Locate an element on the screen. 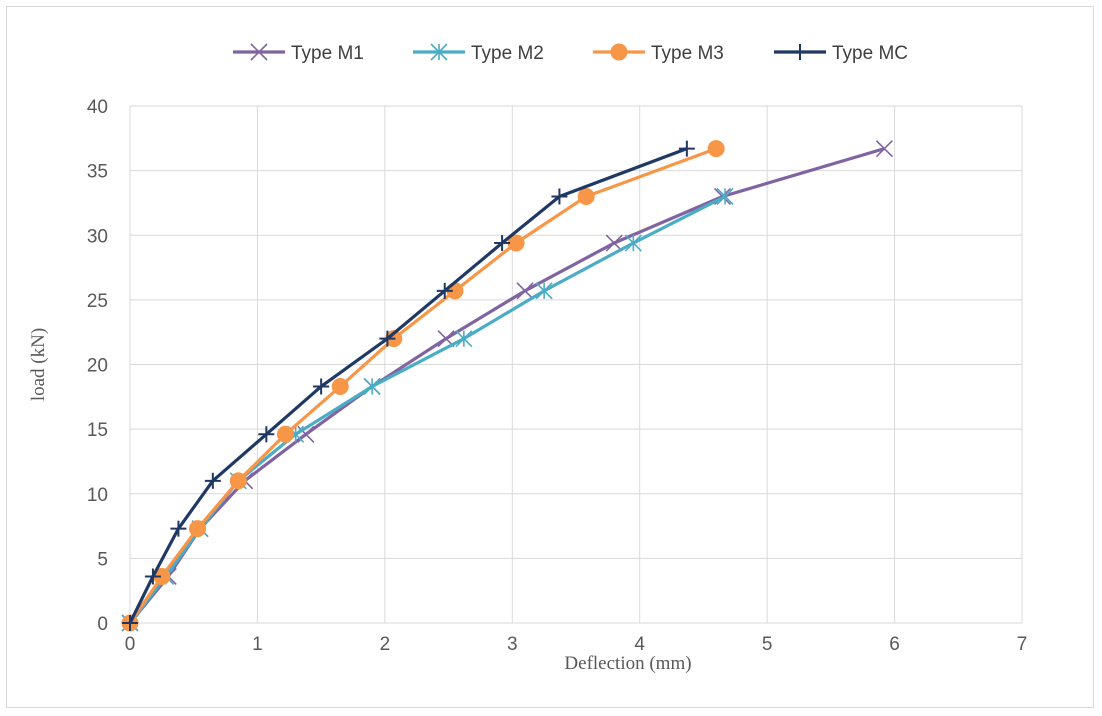  x-axis-title: Deflection (mm) is located at coordinates (627, 663).